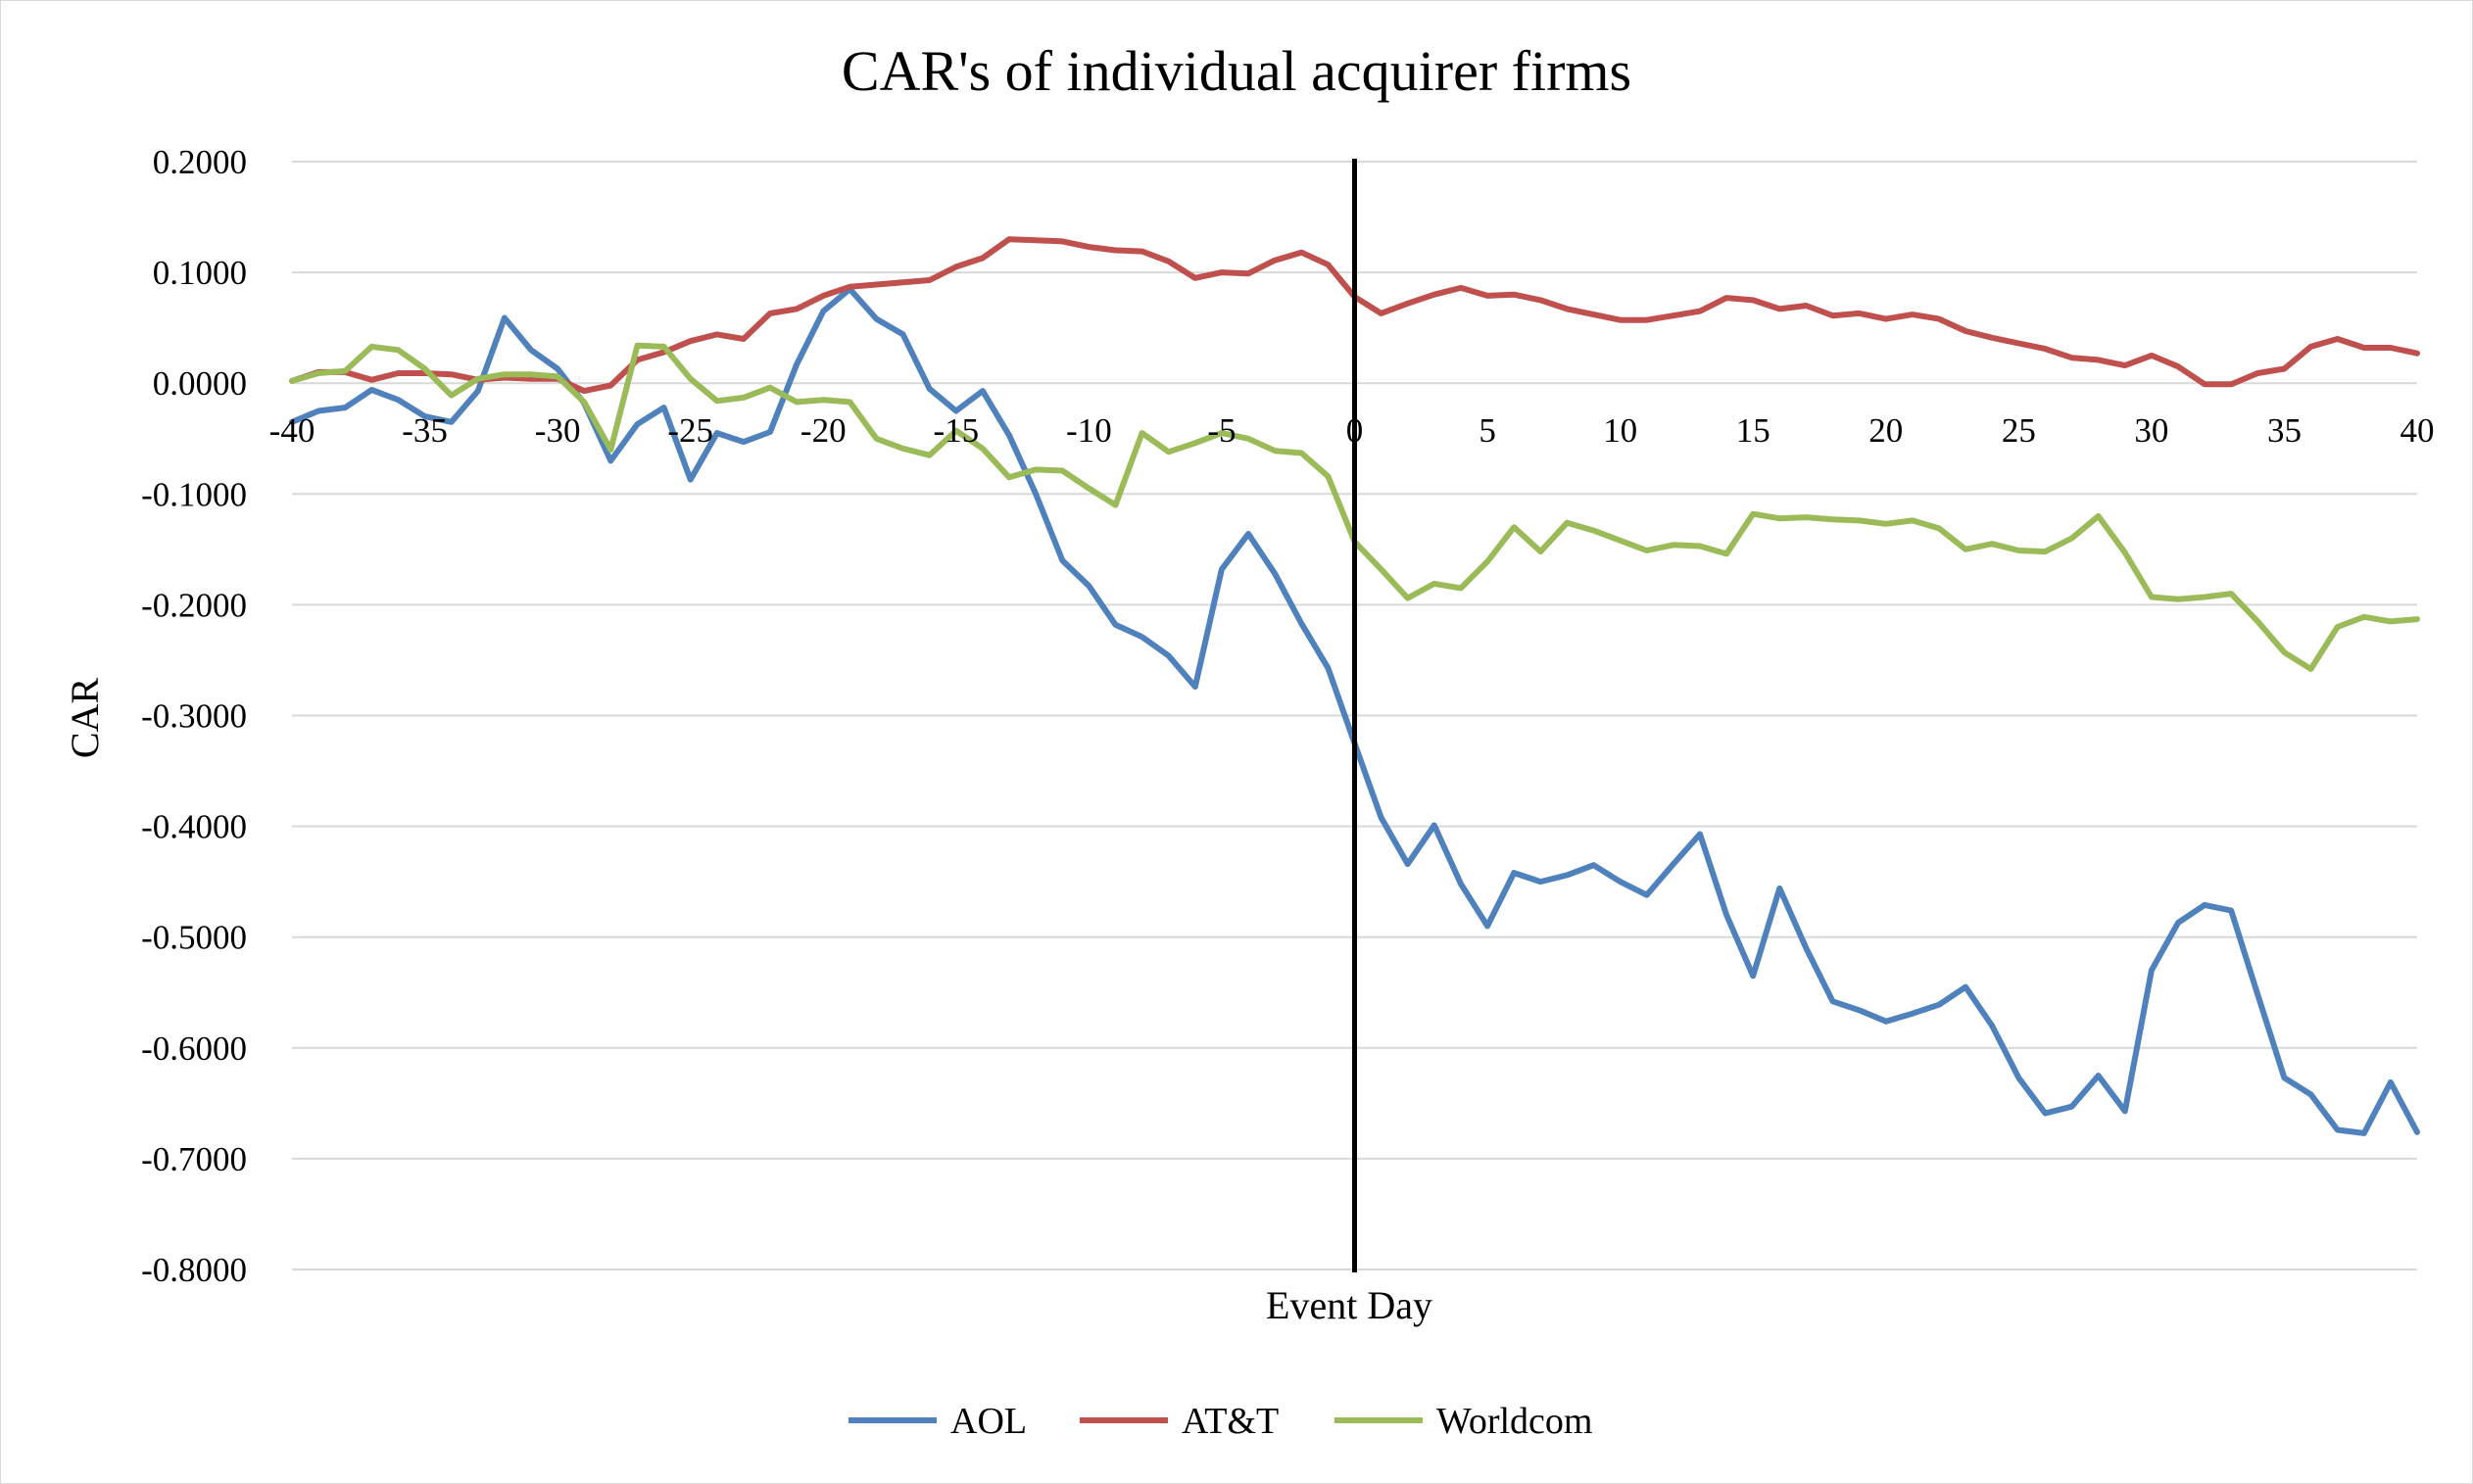 This screenshot has height=1484, width=2473. I want to click on y-tick-label: 0.2000, so click(200, 162).